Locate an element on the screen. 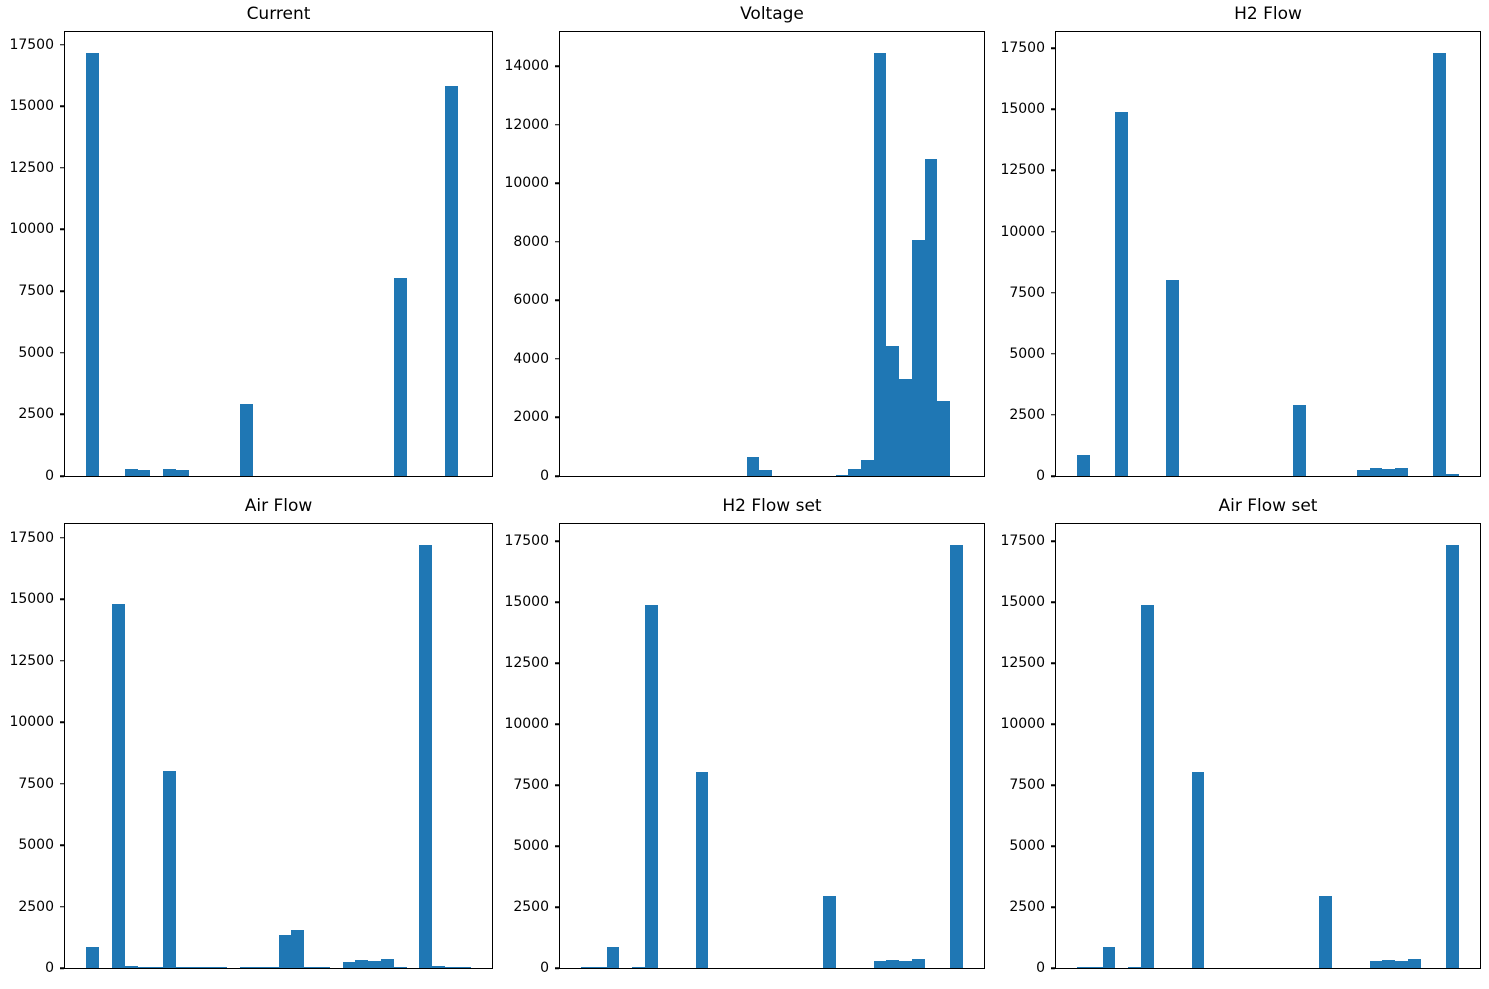 The width and height of the screenshot is (1489, 989). y-tick-label: 10000 is located at coordinates (526, 724).